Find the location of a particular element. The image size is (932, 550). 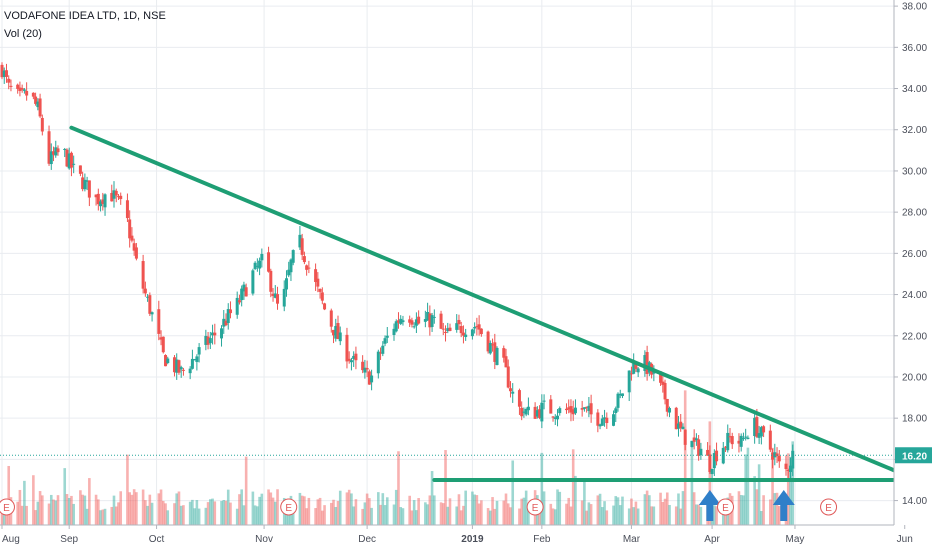

price-axis is located at coordinates (913, 262).